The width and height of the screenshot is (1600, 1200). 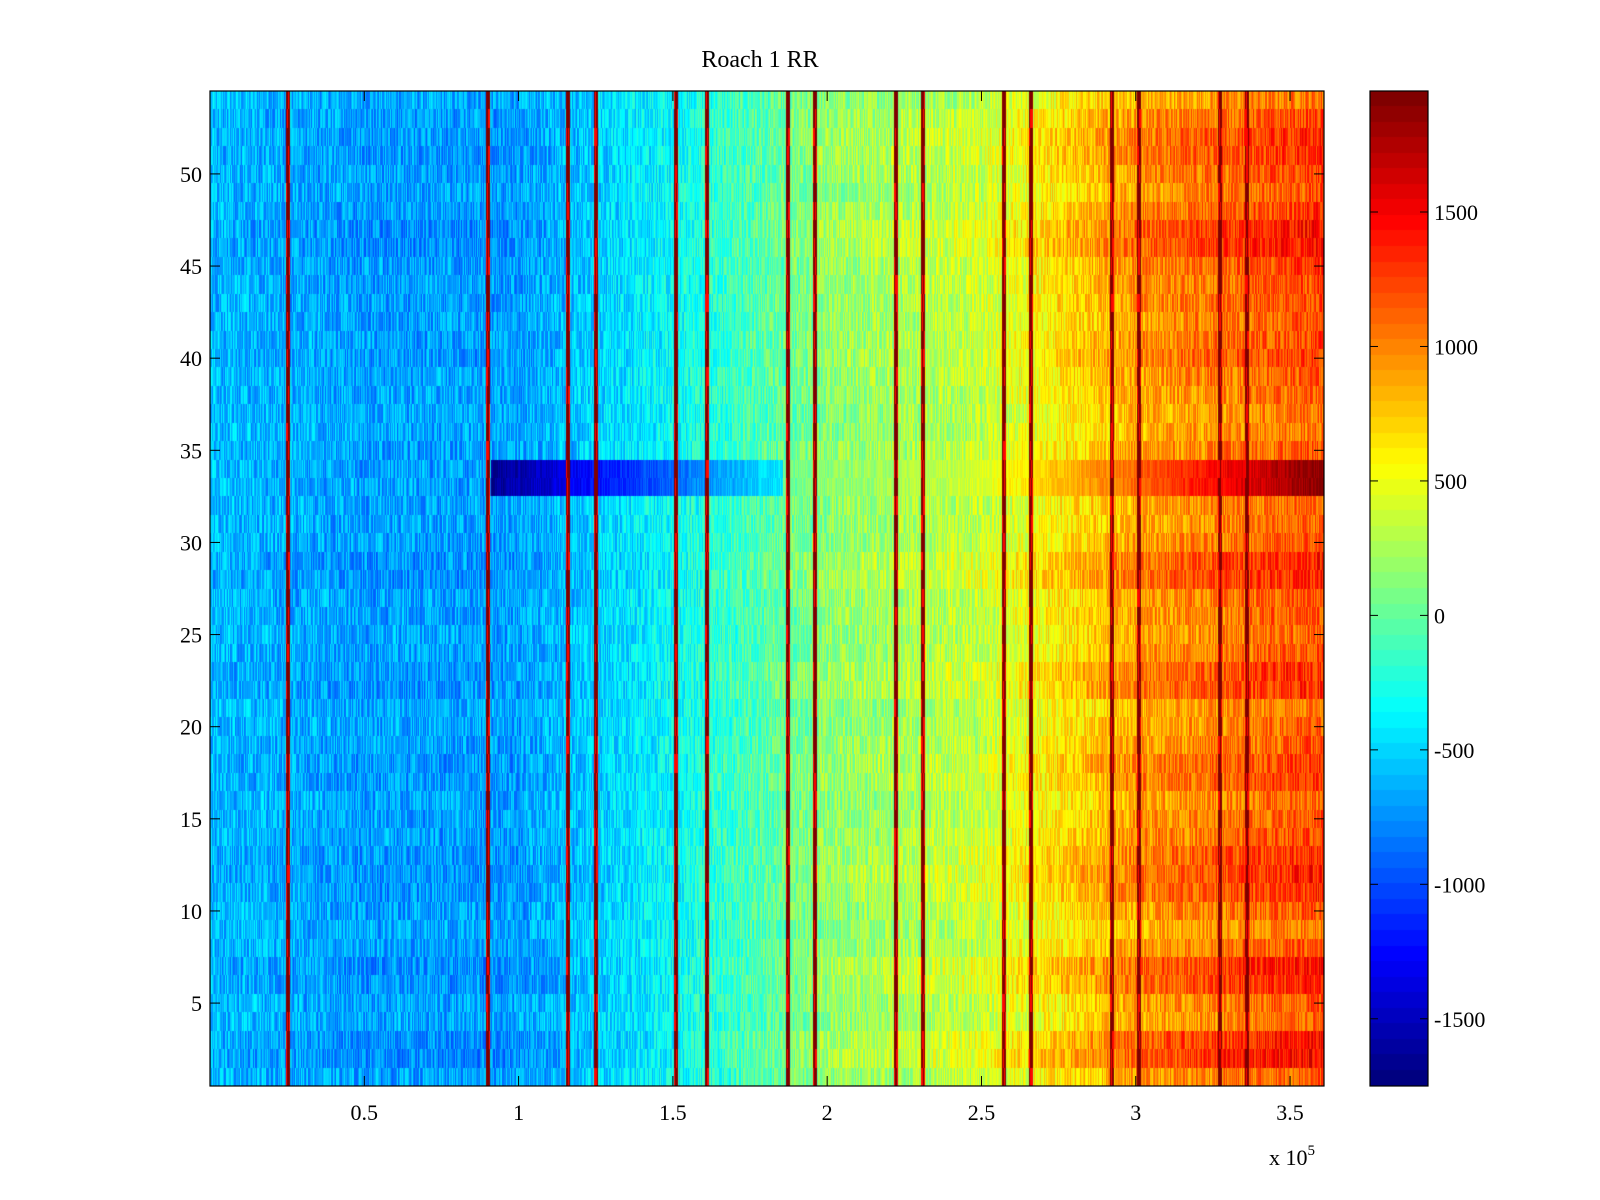 I want to click on y-tick-label: 40, so click(x=191, y=358).